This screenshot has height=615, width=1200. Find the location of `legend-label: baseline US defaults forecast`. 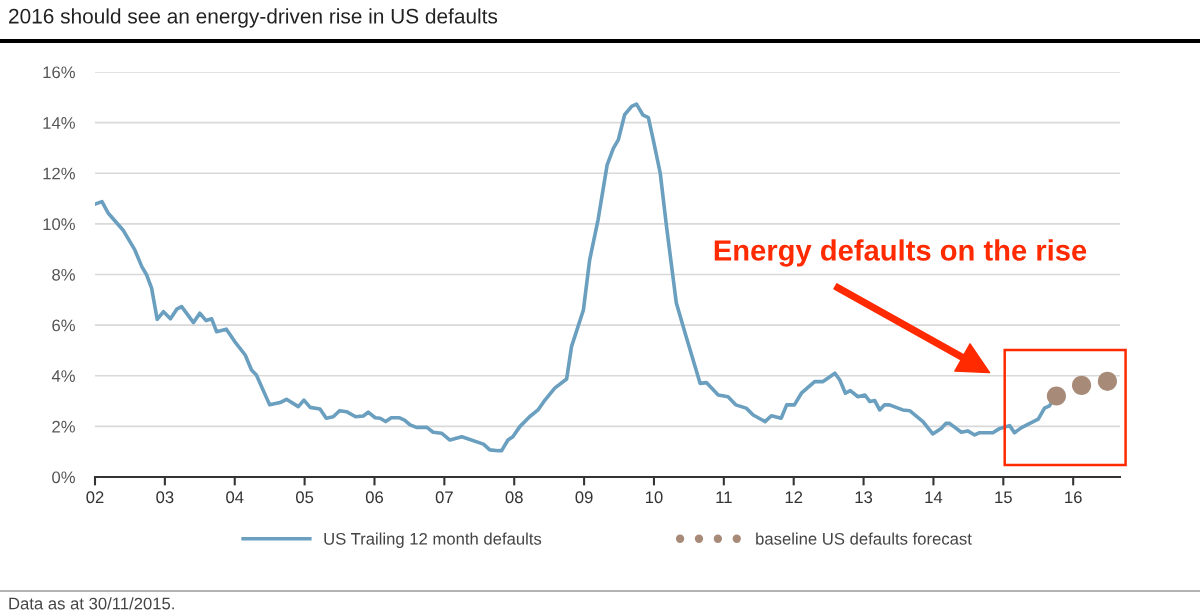

legend-label: baseline US defaults forecast is located at coordinates (864, 538).